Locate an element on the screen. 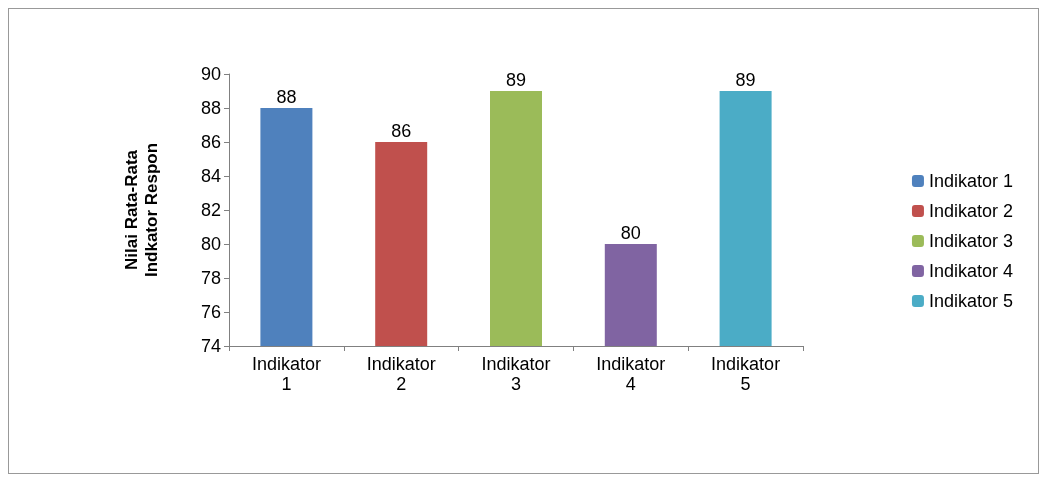  legend-label: Indikator 2 is located at coordinates (971, 211).